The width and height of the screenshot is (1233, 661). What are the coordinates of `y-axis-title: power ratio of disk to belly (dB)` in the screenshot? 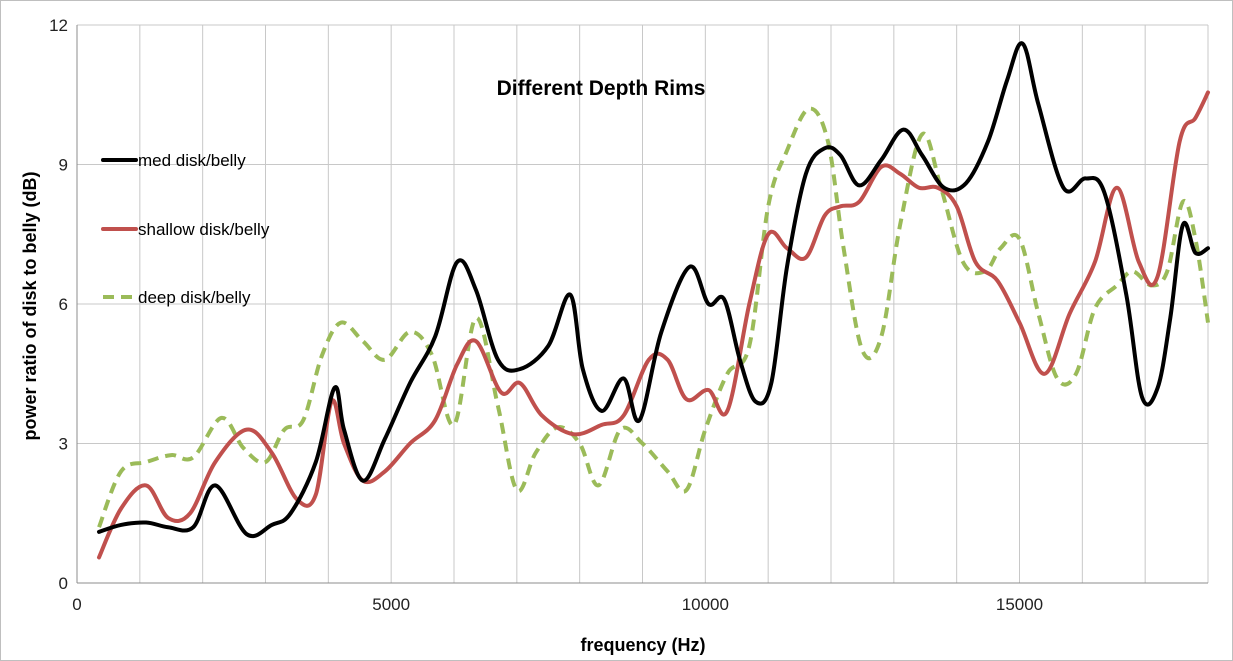 It's located at (30, 305).